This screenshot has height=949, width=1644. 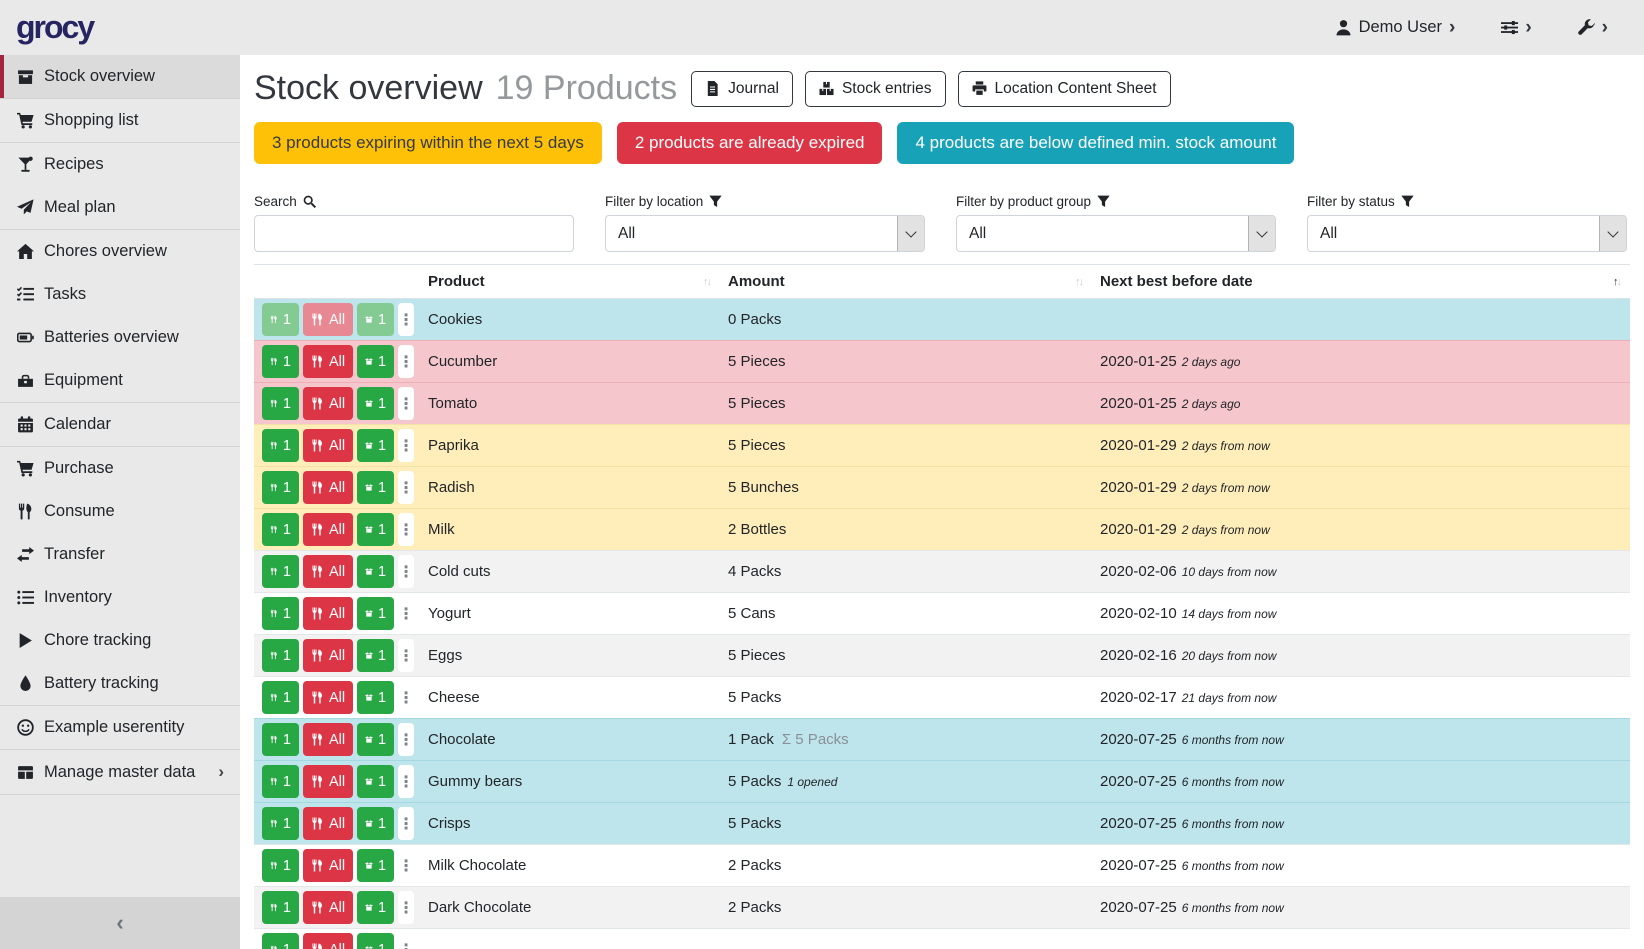 I want to click on sidebar-item-chore-tracking: Chore tracking, so click(x=120, y=640).